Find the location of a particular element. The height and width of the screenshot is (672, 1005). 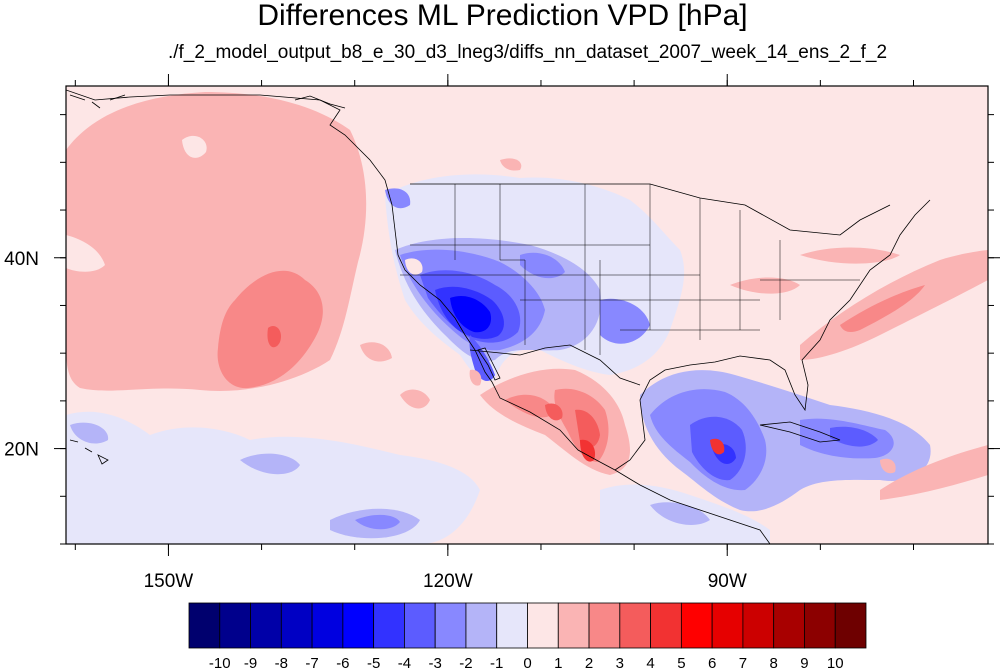

colorbar-label: -1 is located at coordinates (496, 663).